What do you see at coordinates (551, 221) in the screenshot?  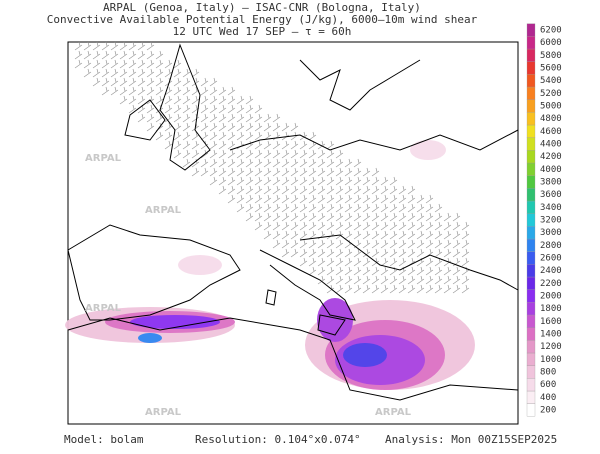 I see `colorbar-label: 3200` at bounding box center [551, 221].